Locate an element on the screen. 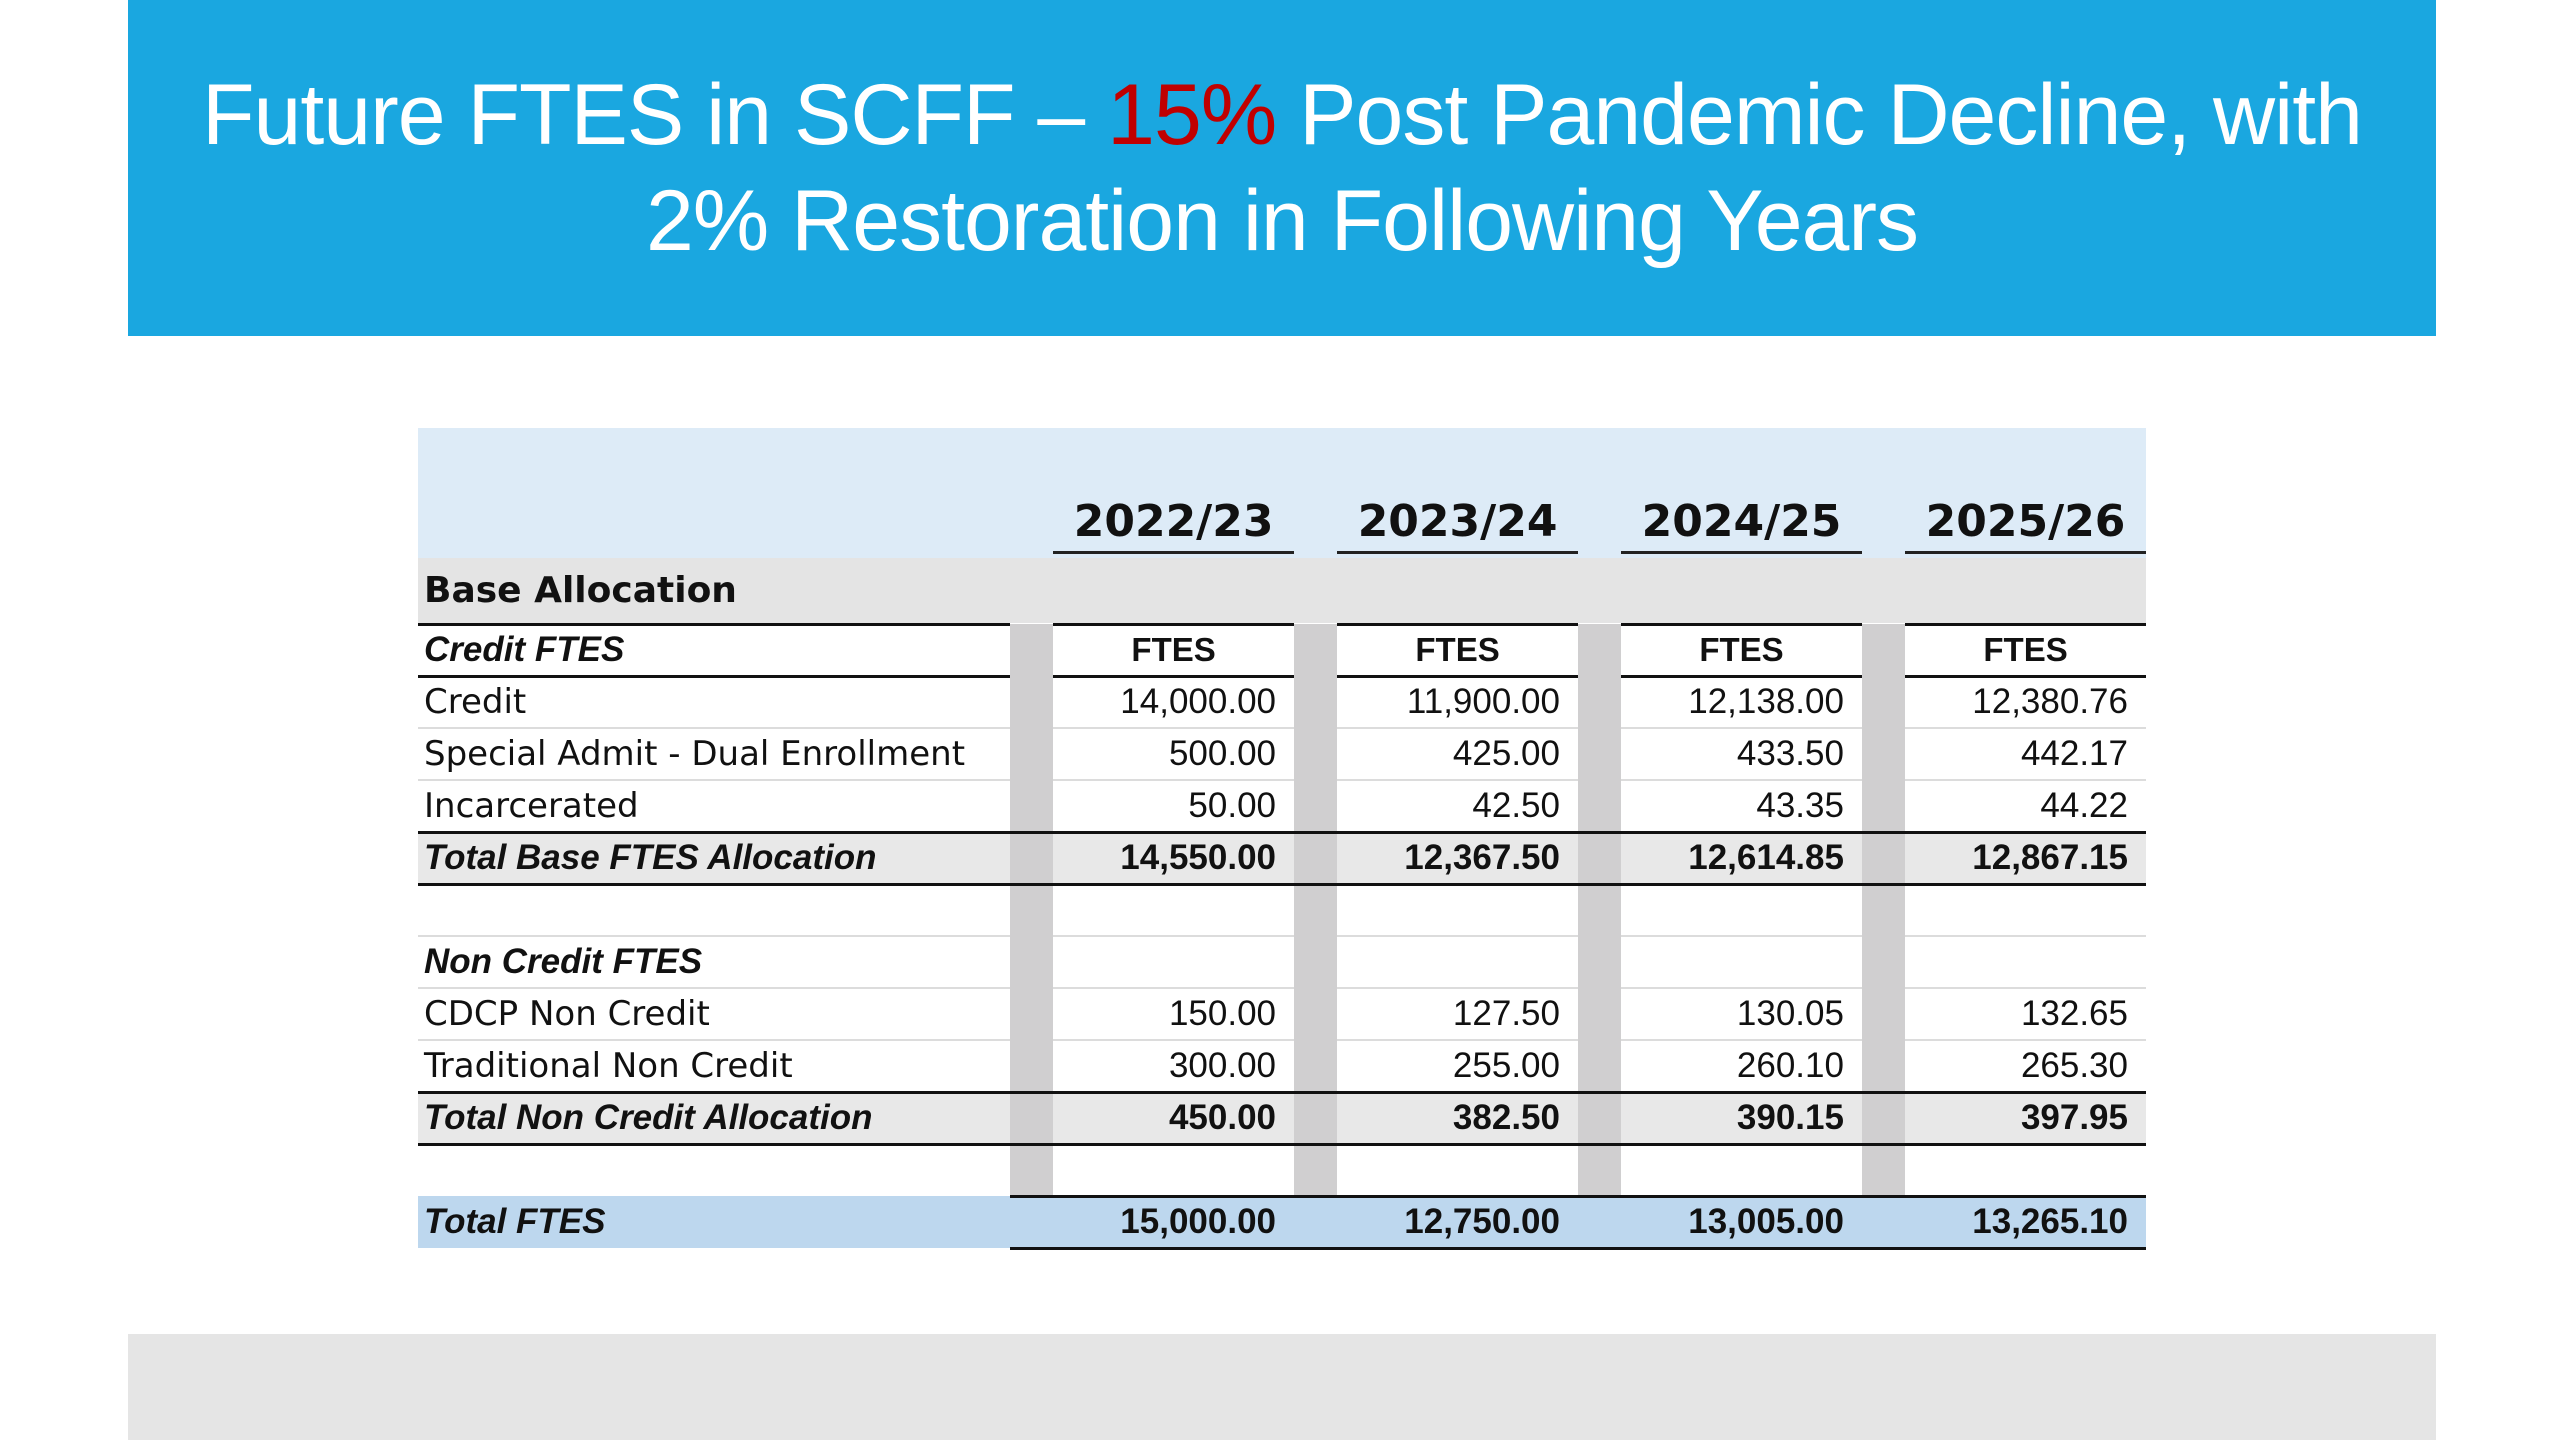 The height and width of the screenshot is (1440, 2560). year-header: 2024/25 is located at coordinates (1741, 493).